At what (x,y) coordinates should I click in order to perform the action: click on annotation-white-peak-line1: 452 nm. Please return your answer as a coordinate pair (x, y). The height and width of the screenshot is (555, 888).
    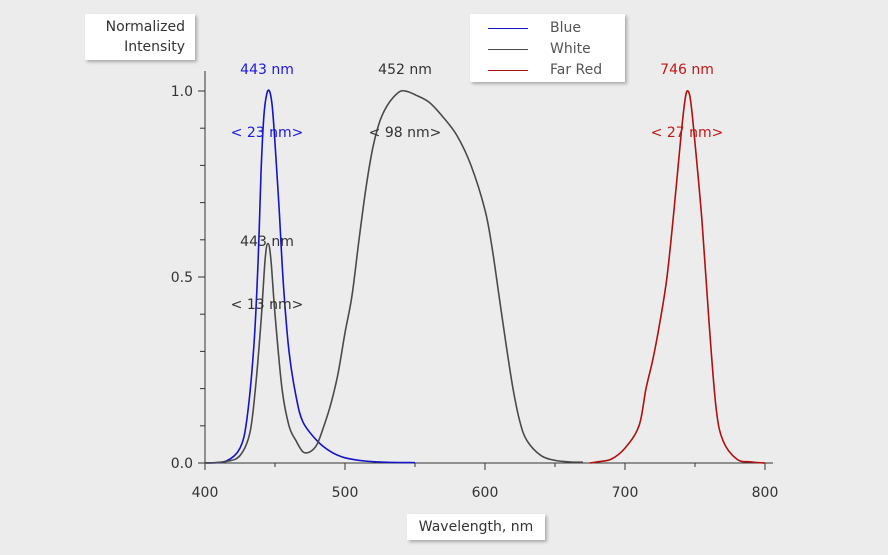
    Looking at the image, I should click on (405, 70).